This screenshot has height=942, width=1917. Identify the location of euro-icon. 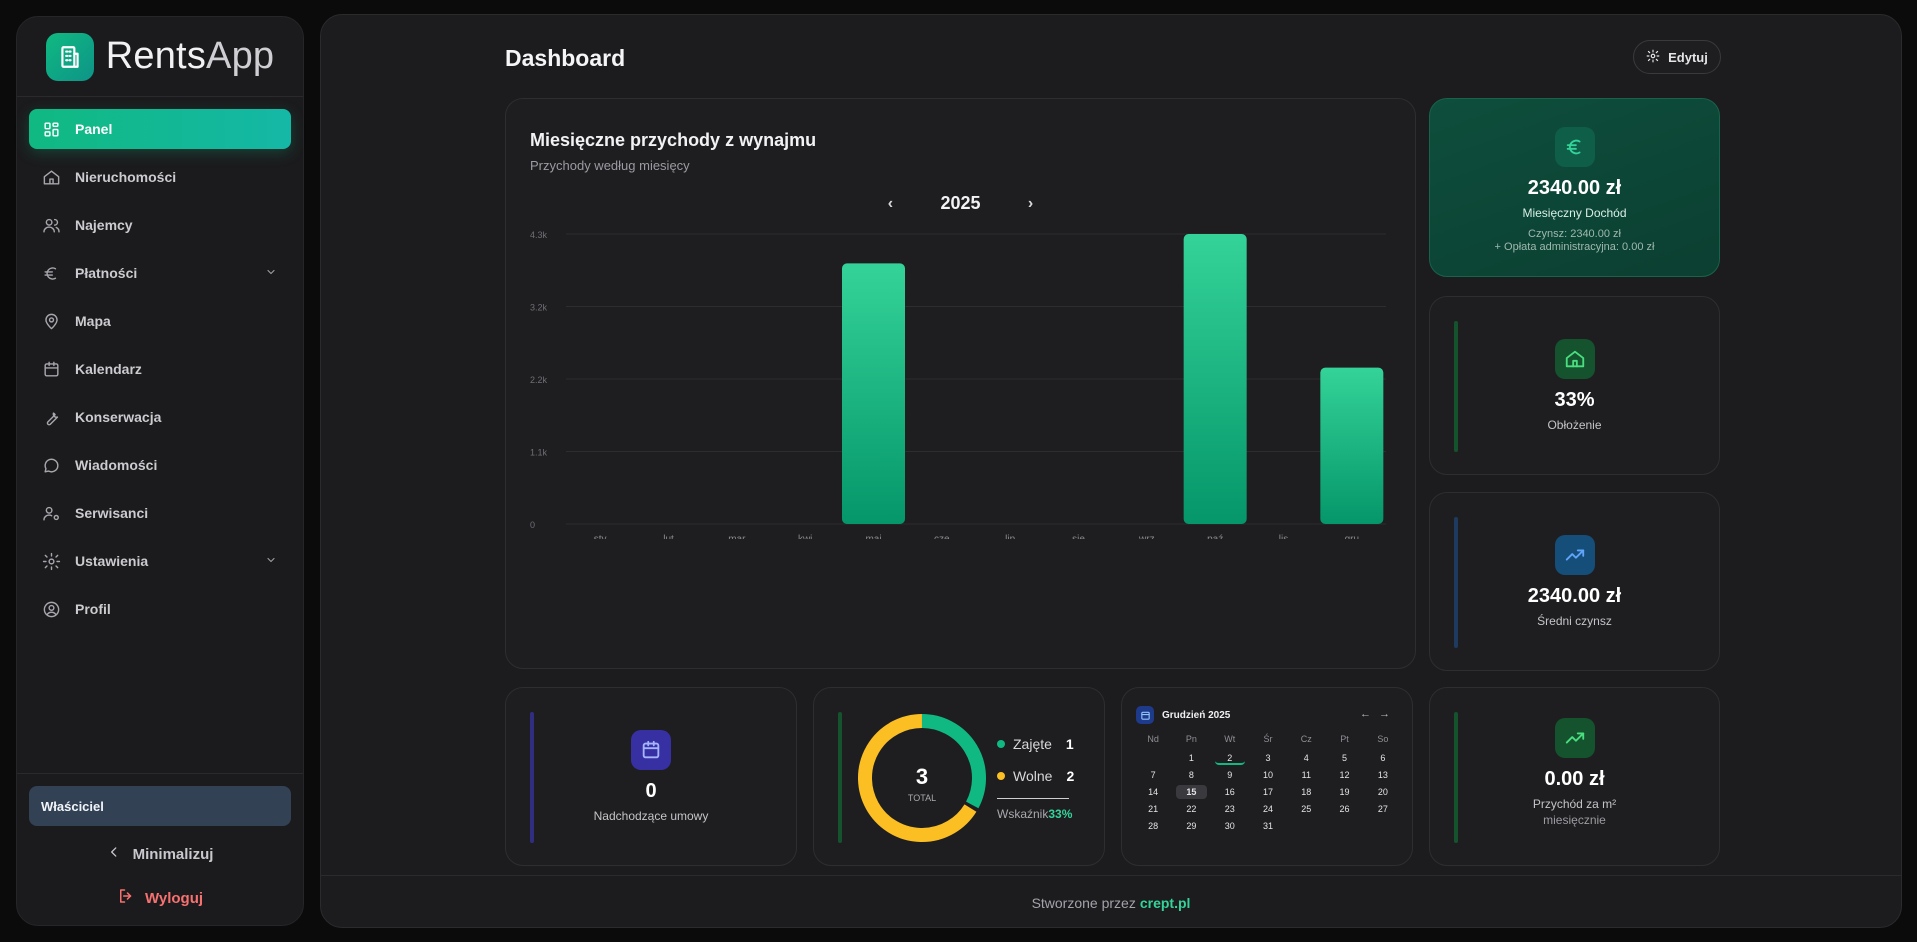
(51, 273).